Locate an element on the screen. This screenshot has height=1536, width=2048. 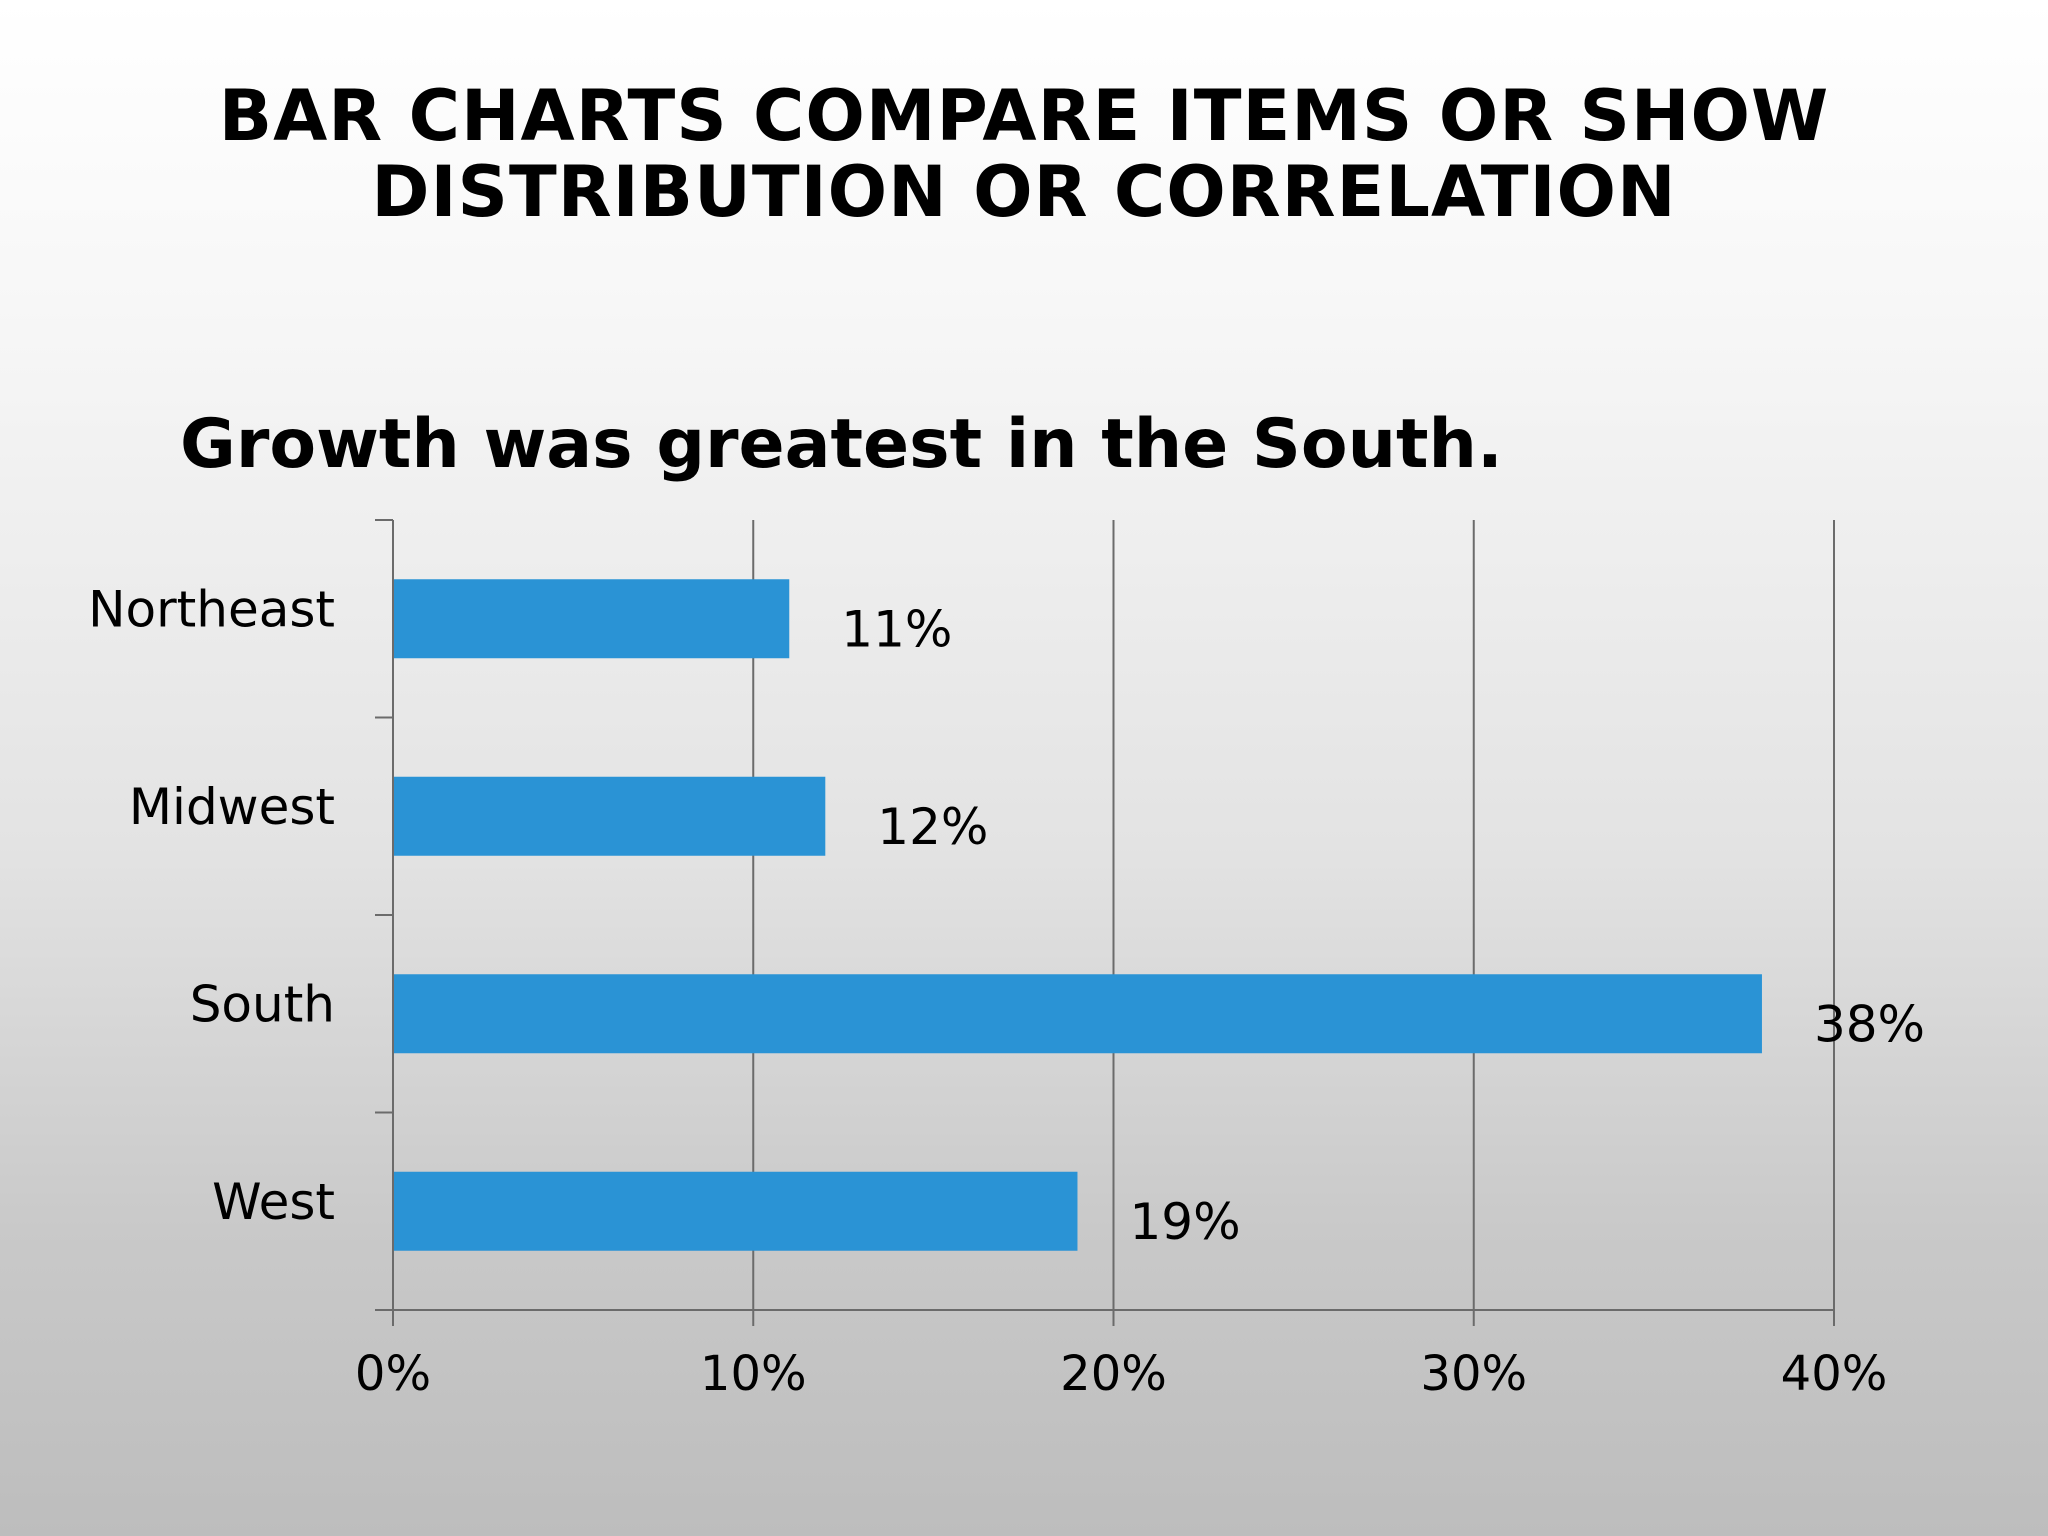
category-label-south: South is located at coordinates (262, 1004).